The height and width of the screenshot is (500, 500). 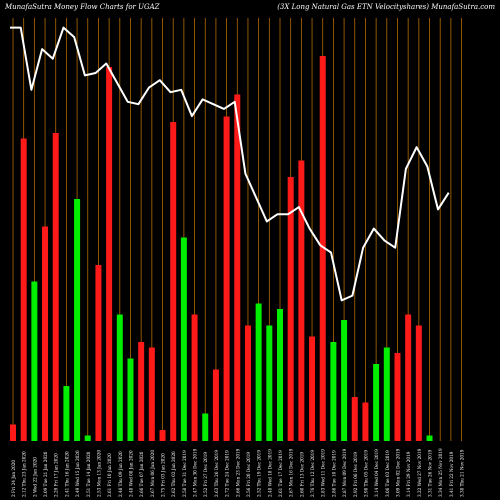 I want to click on x-tick-label: 2.92 Fri 06 Dec 2019, so click(x=355, y=474).